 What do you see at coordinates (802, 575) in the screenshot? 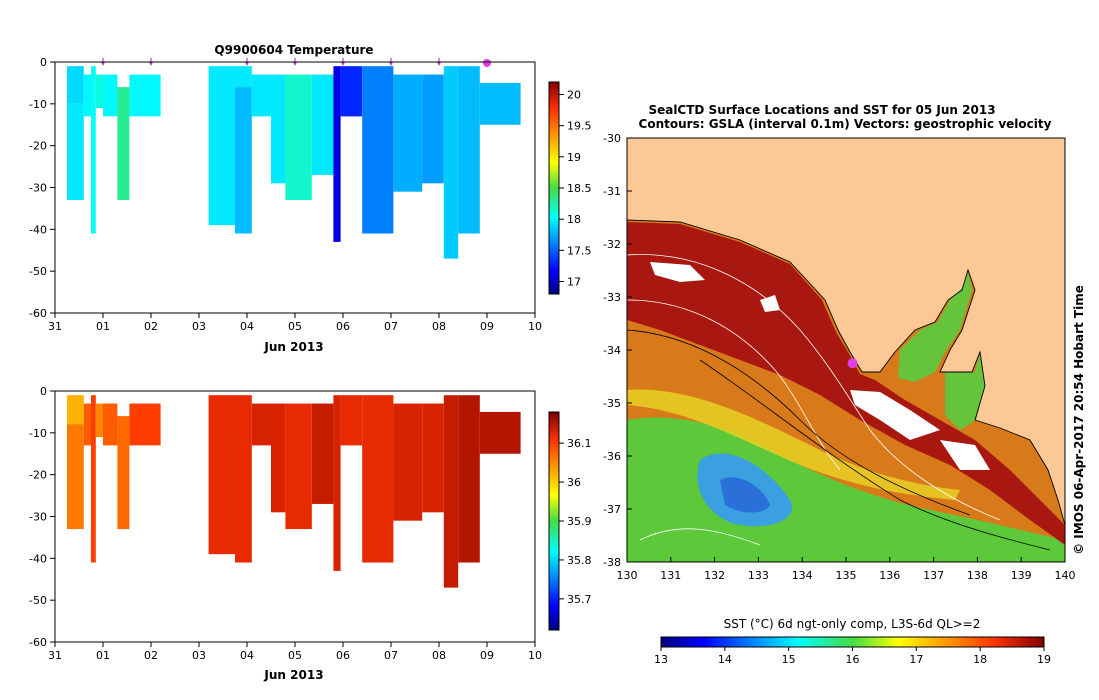
I see `map-x-tick-label-4: 134` at bounding box center [802, 575].